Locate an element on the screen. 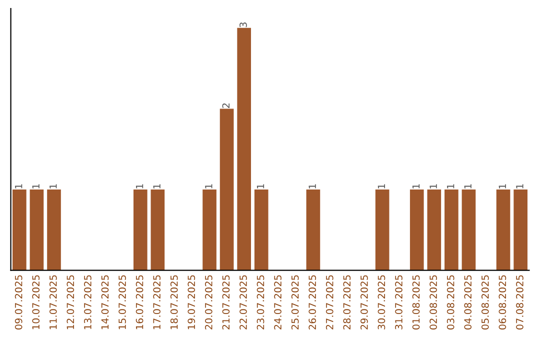 The height and width of the screenshot is (340, 540). x-tick-label: 09.07.2025 is located at coordinates (18, 302).